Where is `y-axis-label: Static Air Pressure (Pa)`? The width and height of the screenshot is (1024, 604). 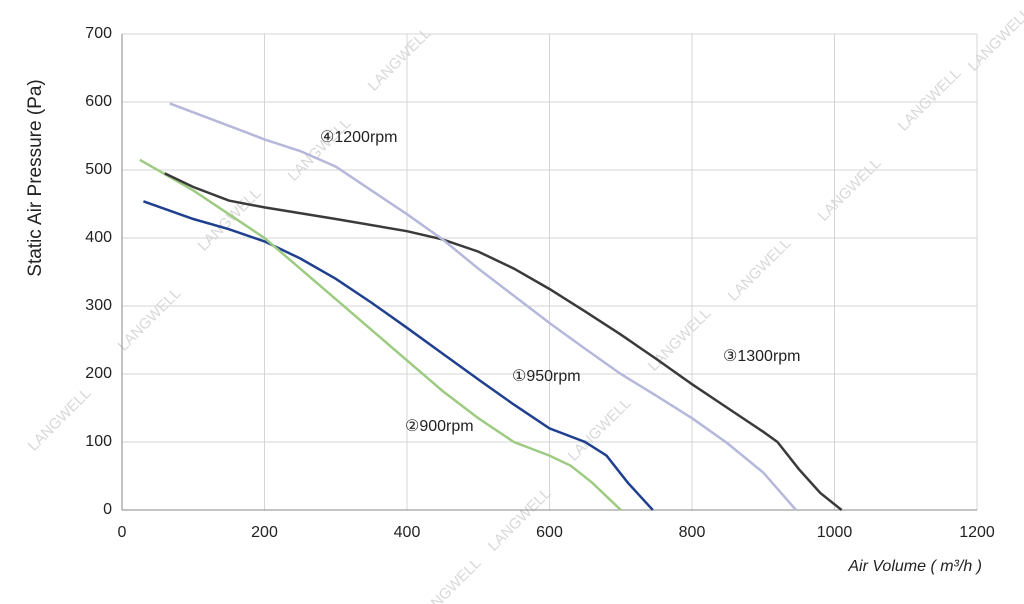
y-axis-label: Static Air Pressure (Pa) is located at coordinates (35, 177).